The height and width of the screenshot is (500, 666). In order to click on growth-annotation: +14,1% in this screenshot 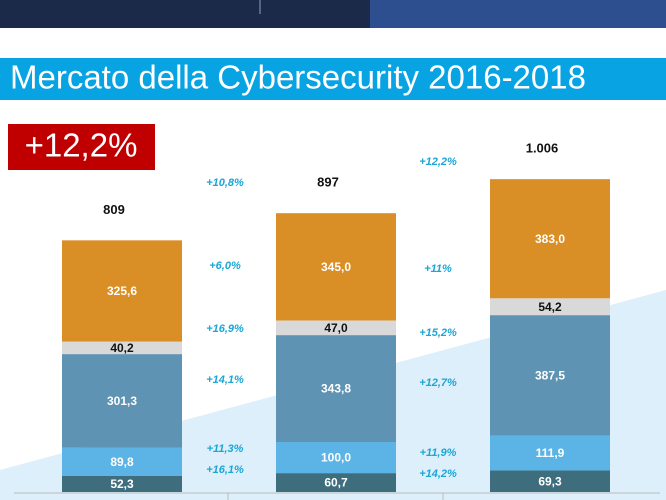, I will do `click(225, 380)`.